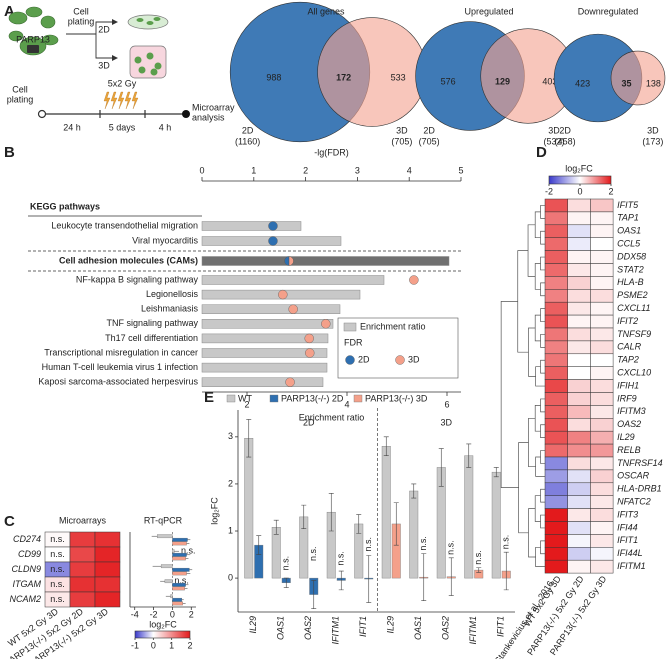  Describe the element at coordinates (128, 260) in the screenshot. I see `category-label: Cell adhesion molecules (CAMs)` at that location.